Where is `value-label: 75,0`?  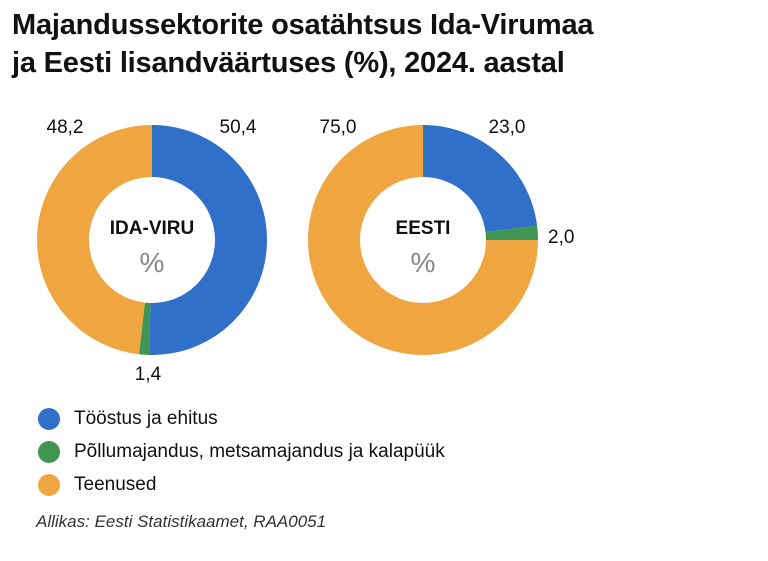
value-label: 75,0 is located at coordinates (338, 127).